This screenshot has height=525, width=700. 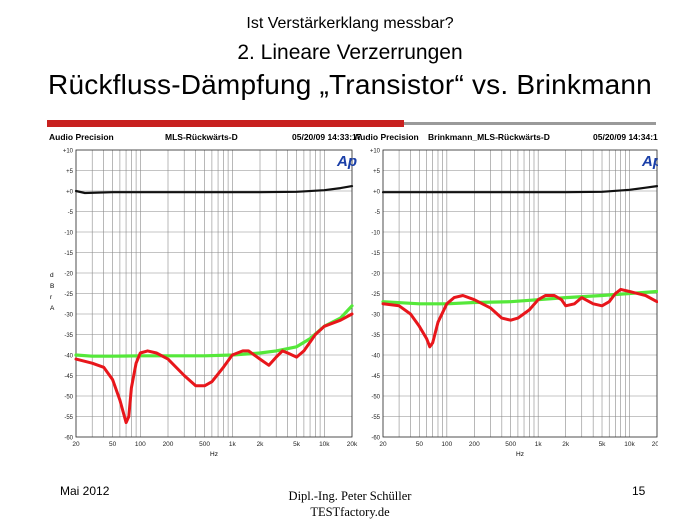 What do you see at coordinates (350, 504) in the screenshot?
I see `footer-credit: Dipl.-Ing. Peter Schüller TESTfactory.de` at bounding box center [350, 504].